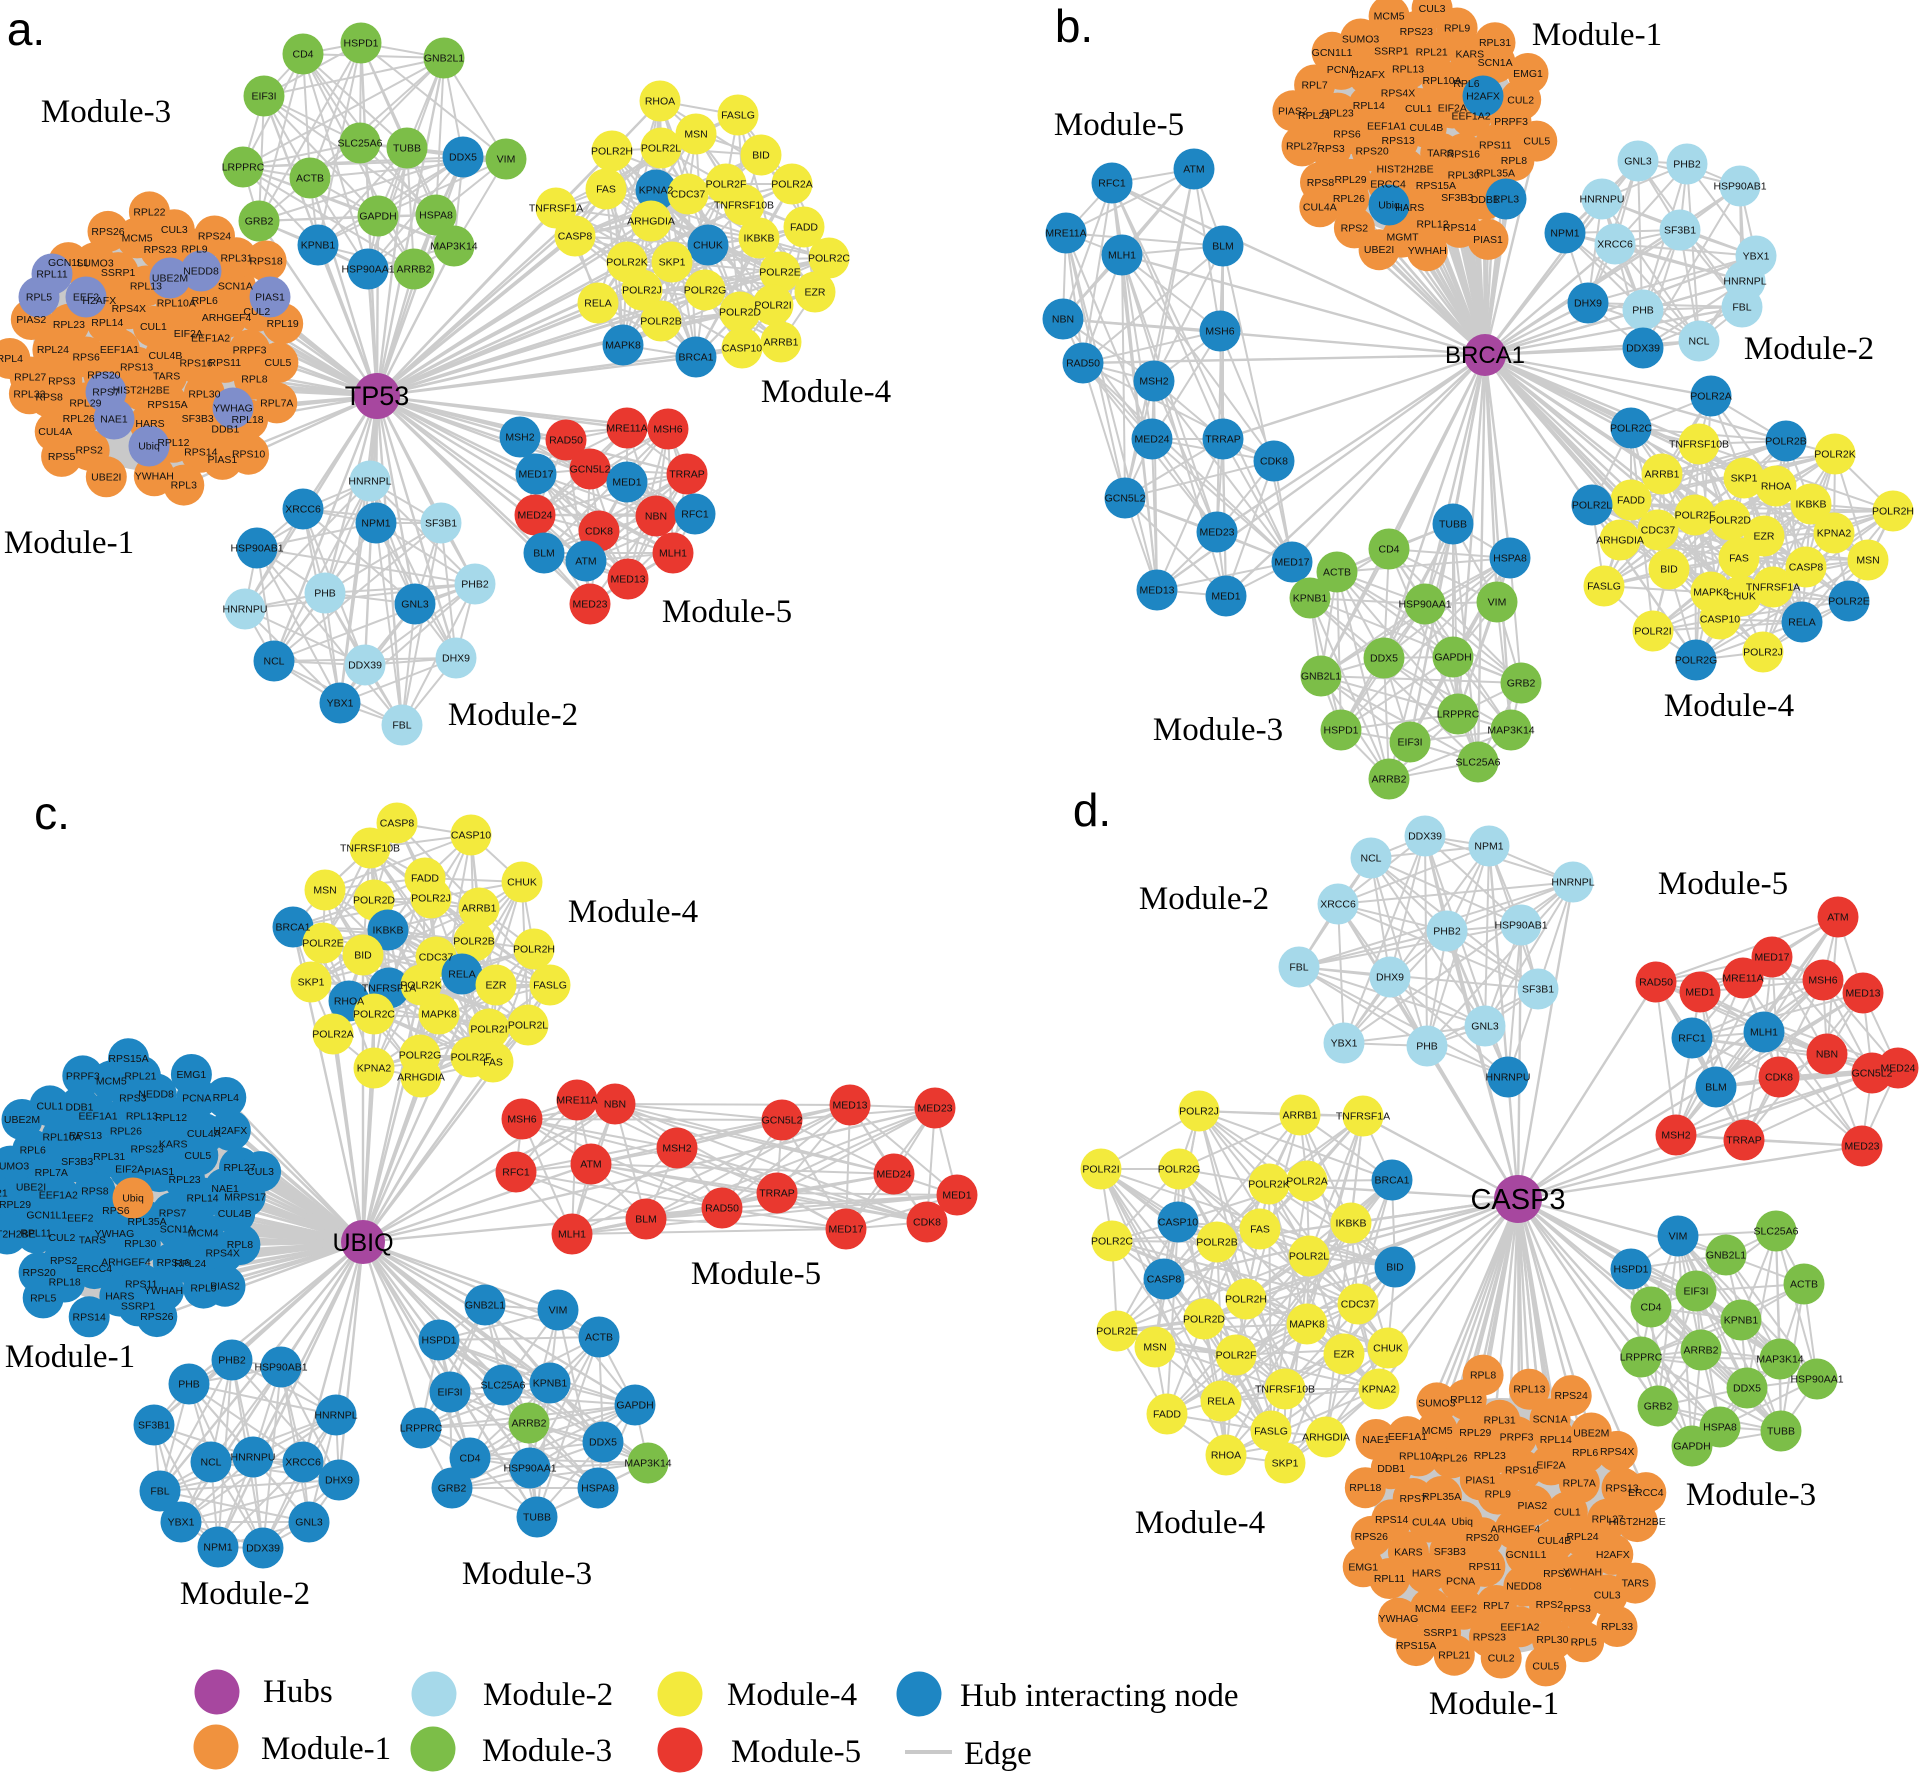 Image resolution: width=1923 pixels, height=1780 pixels. What do you see at coordinates (407, 149) in the screenshot?
I see `svg-text: TUBB` at bounding box center [407, 149].